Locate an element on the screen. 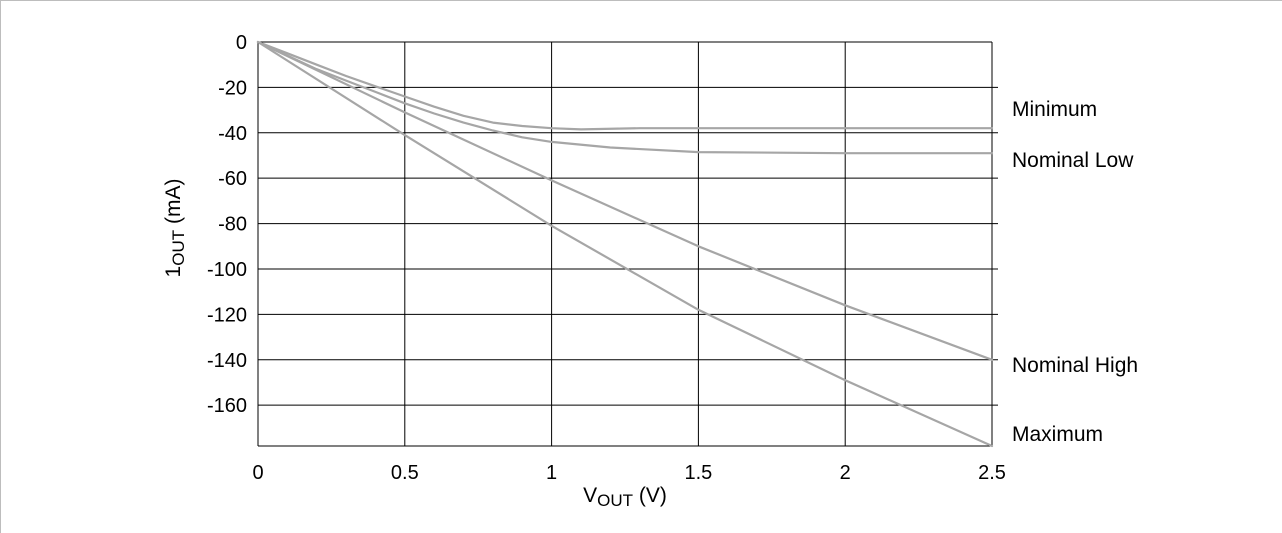 The width and height of the screenshot is (1282, 533). y-tick-label: -120 is located at coordinates (227, 315).